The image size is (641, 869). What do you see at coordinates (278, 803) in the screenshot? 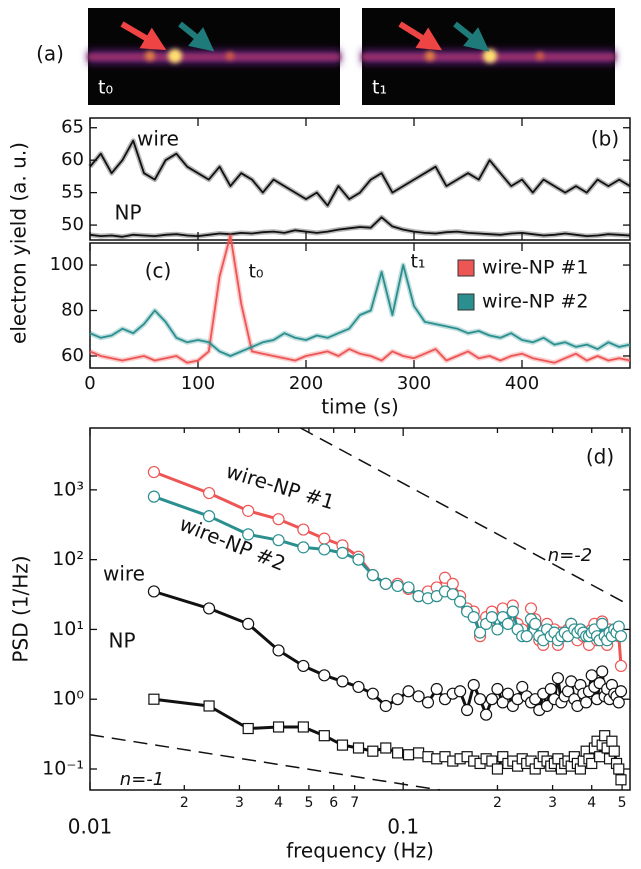
I see `x-tick-label: 4` at bounding box center [278, 803].